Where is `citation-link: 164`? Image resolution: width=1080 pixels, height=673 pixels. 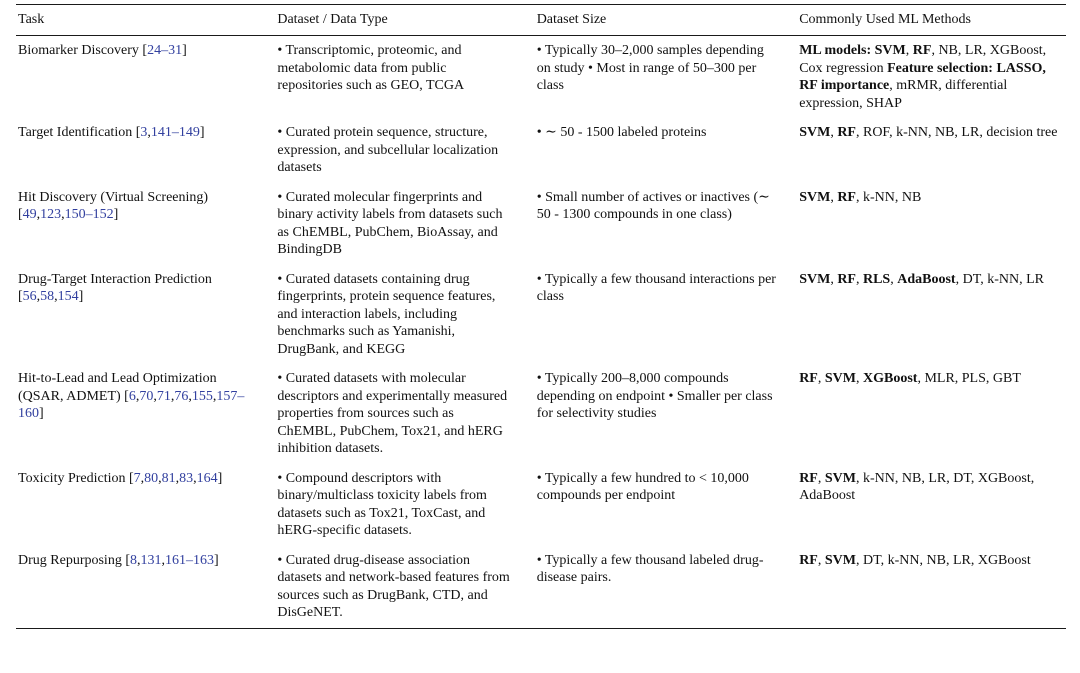 citation-link: 164 is located at coordinates (207, 478).